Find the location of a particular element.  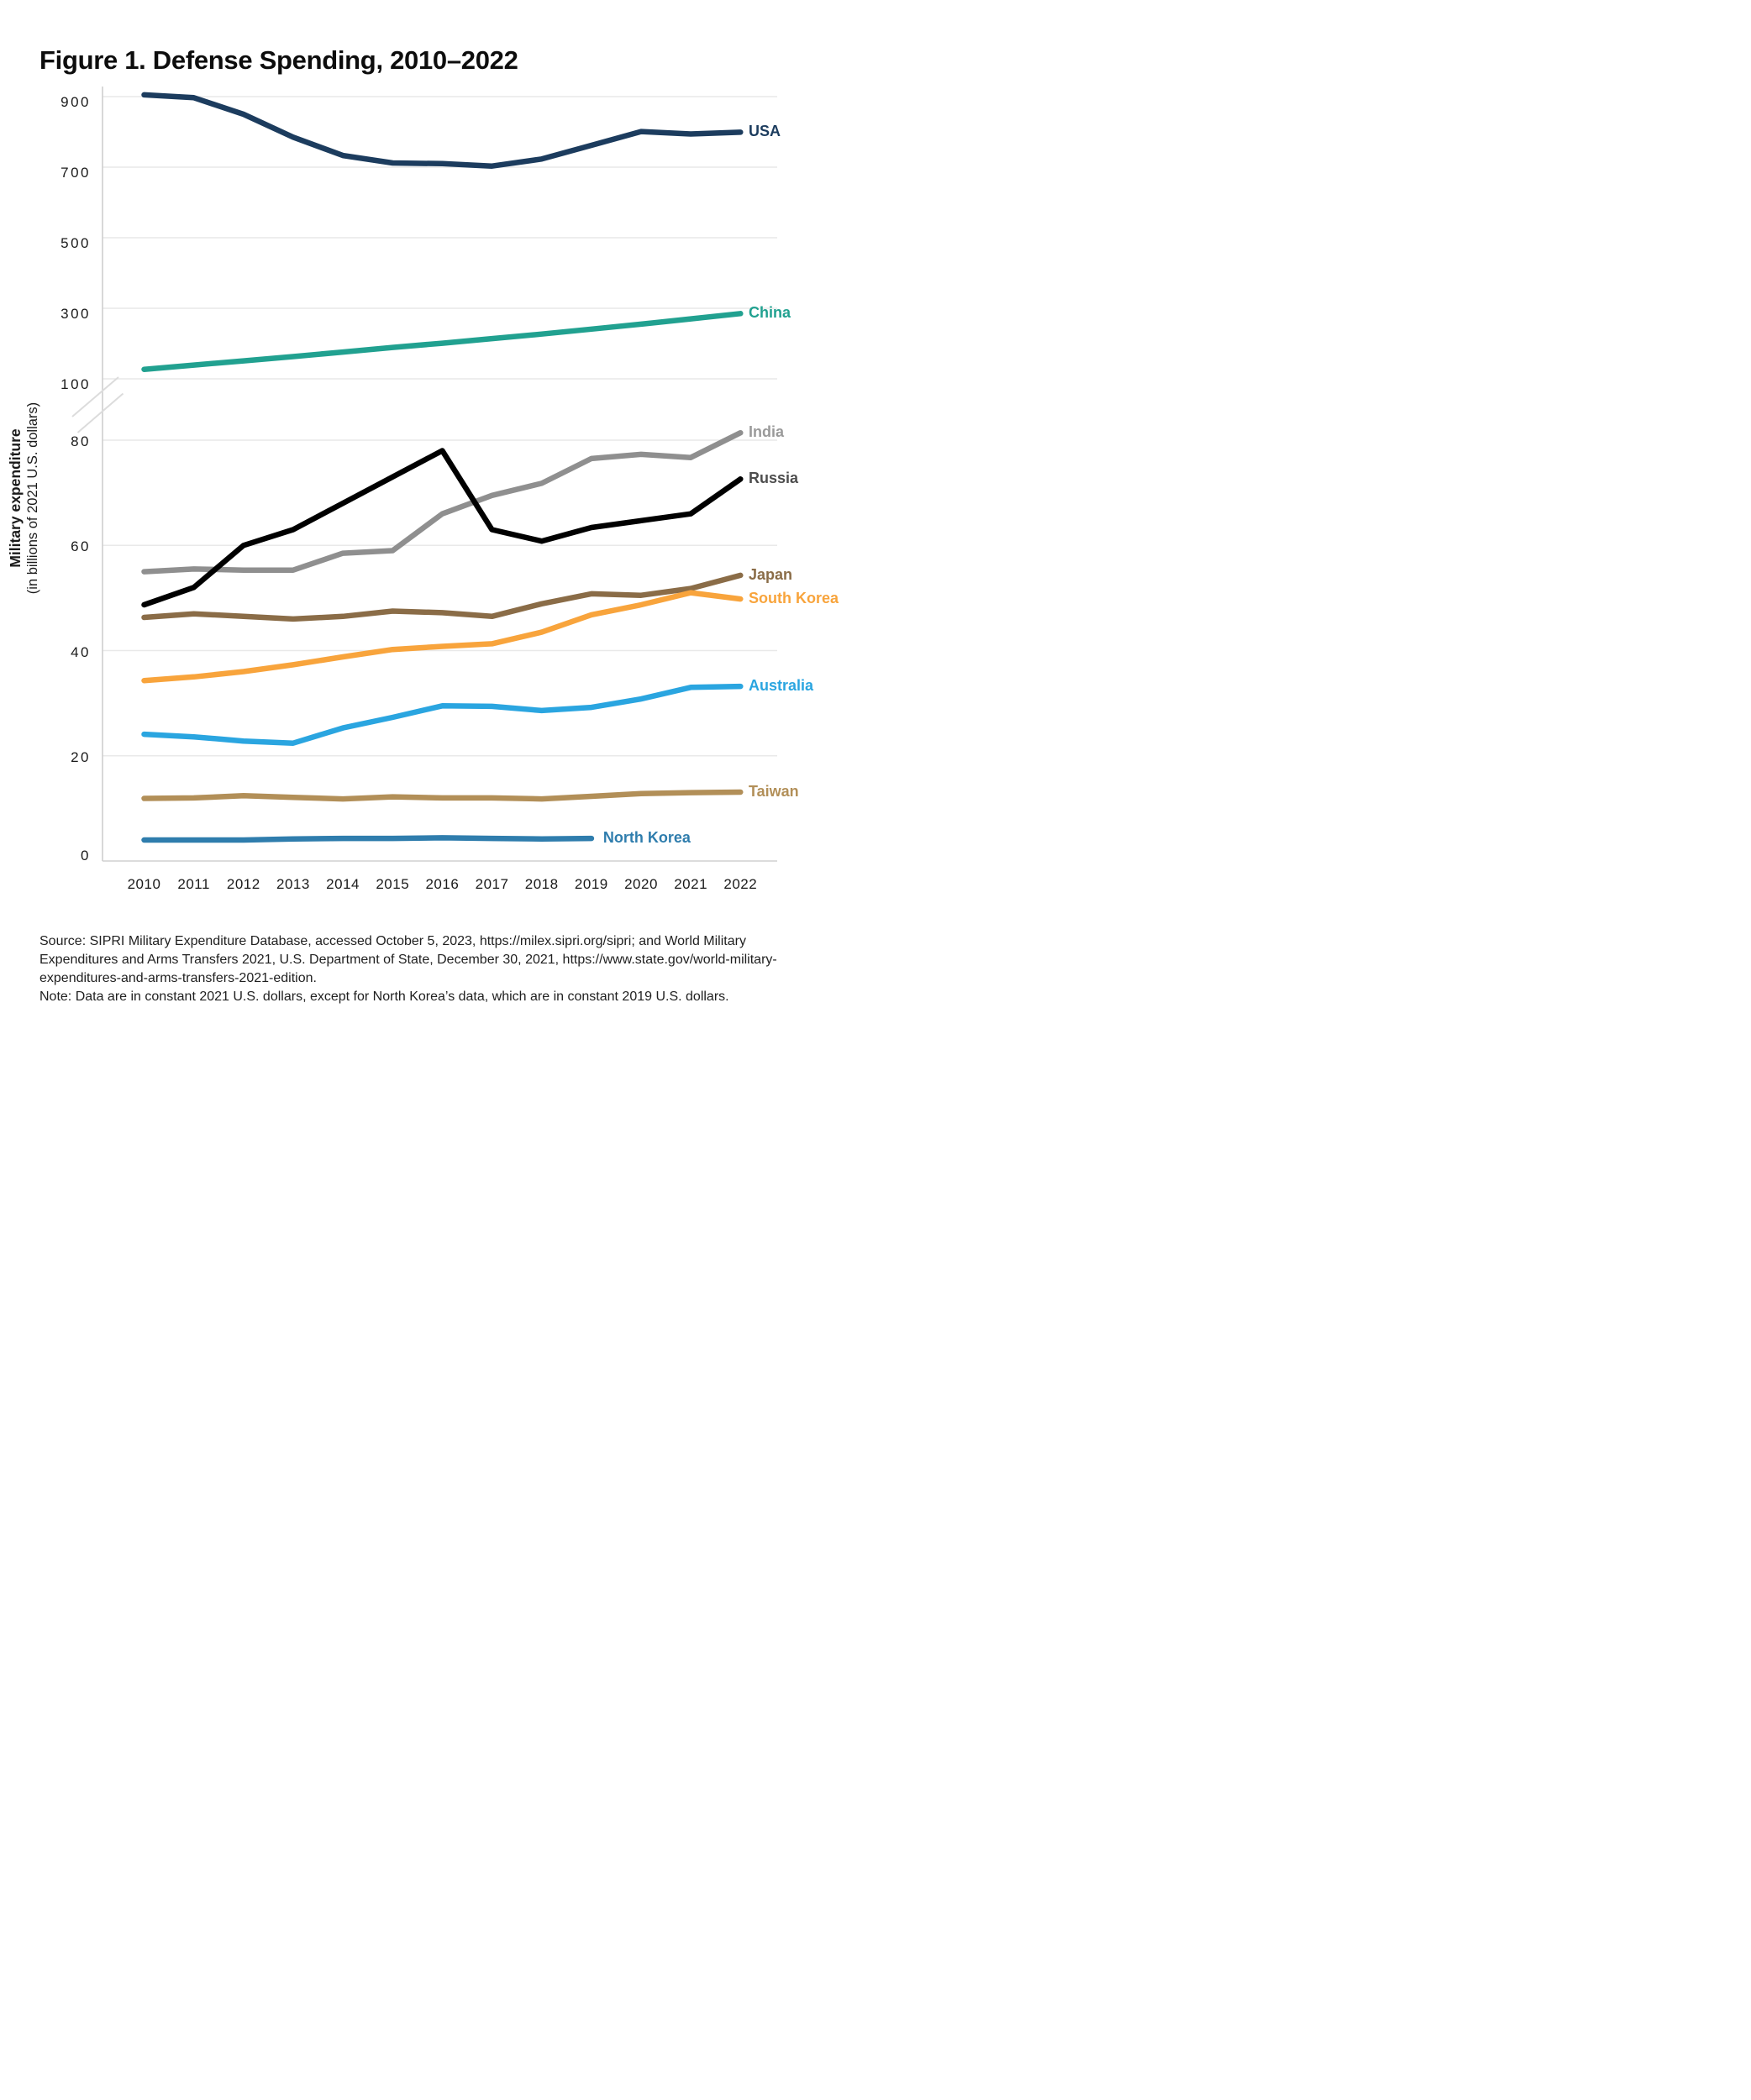

series-label-russia: Russia is located at coordinates (774, 478).